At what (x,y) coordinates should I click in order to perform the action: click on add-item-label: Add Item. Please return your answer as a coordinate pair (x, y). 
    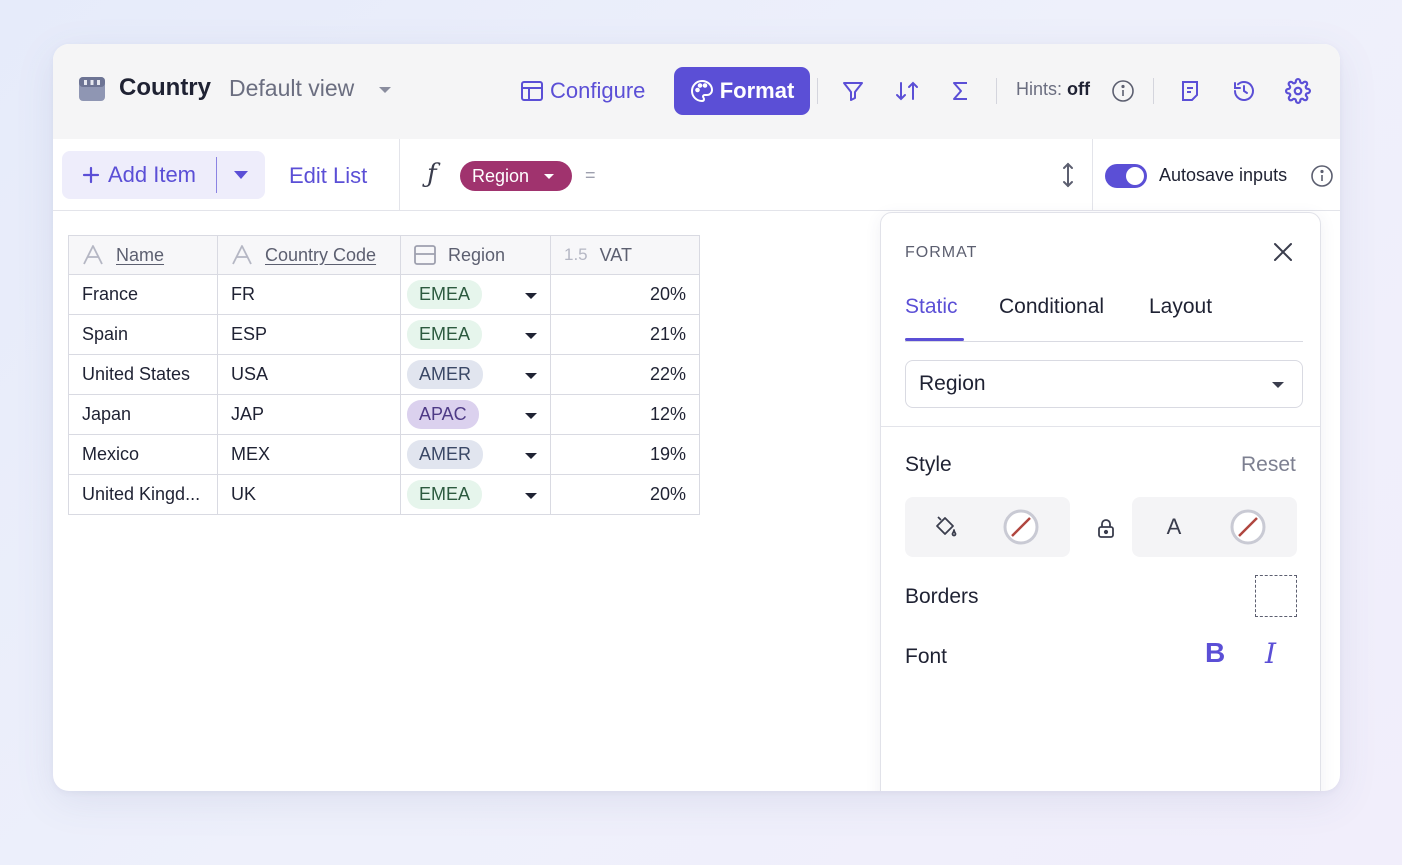
    Looking at the image, I should click on (152, 174).